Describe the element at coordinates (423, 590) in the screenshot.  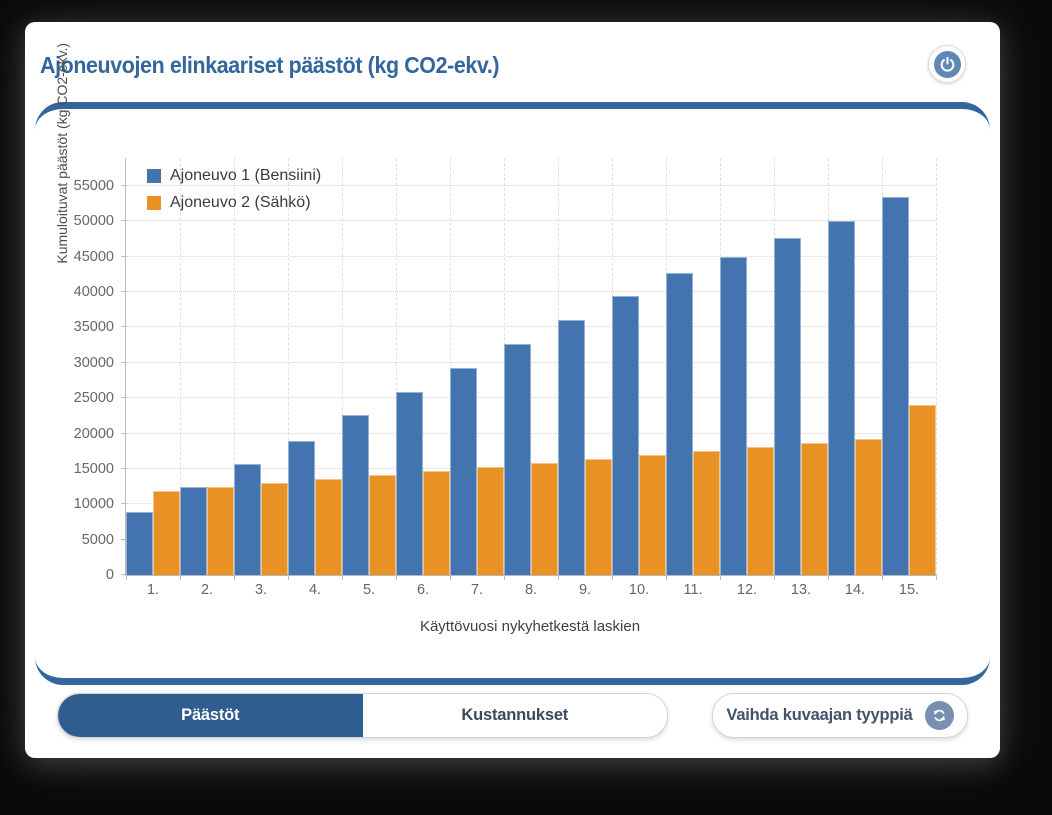
I see `x-tick-label: 6.` at that location.